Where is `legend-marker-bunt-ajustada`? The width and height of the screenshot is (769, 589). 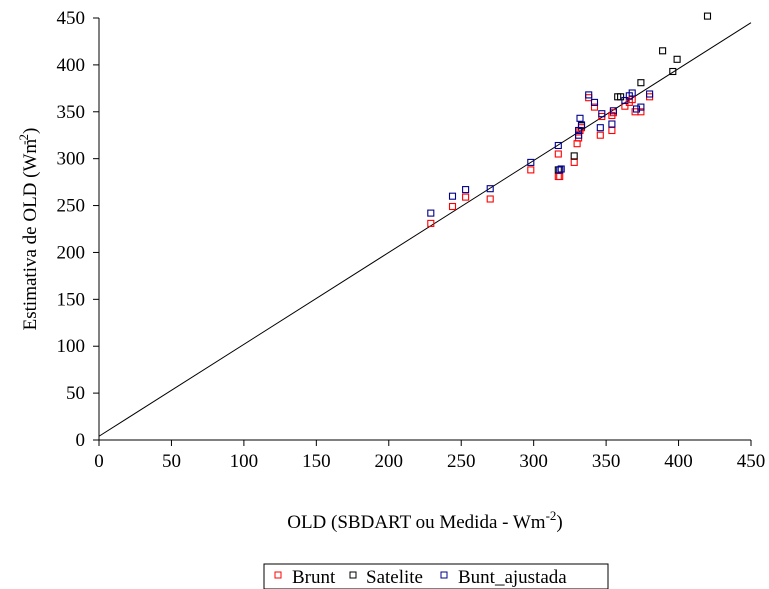
legend-marker-bunt-ajustada is located at coordinates (444, 575).